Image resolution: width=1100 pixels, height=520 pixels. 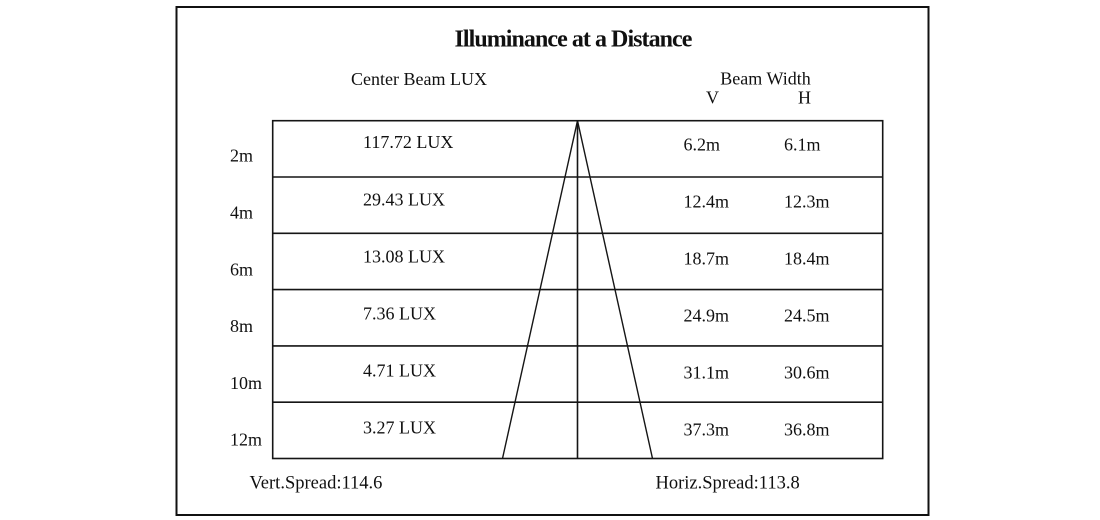 What do you see at coordinates (804, 98) in the screenshot?
I see `svg-text: H` at bounding box center [804, 98].